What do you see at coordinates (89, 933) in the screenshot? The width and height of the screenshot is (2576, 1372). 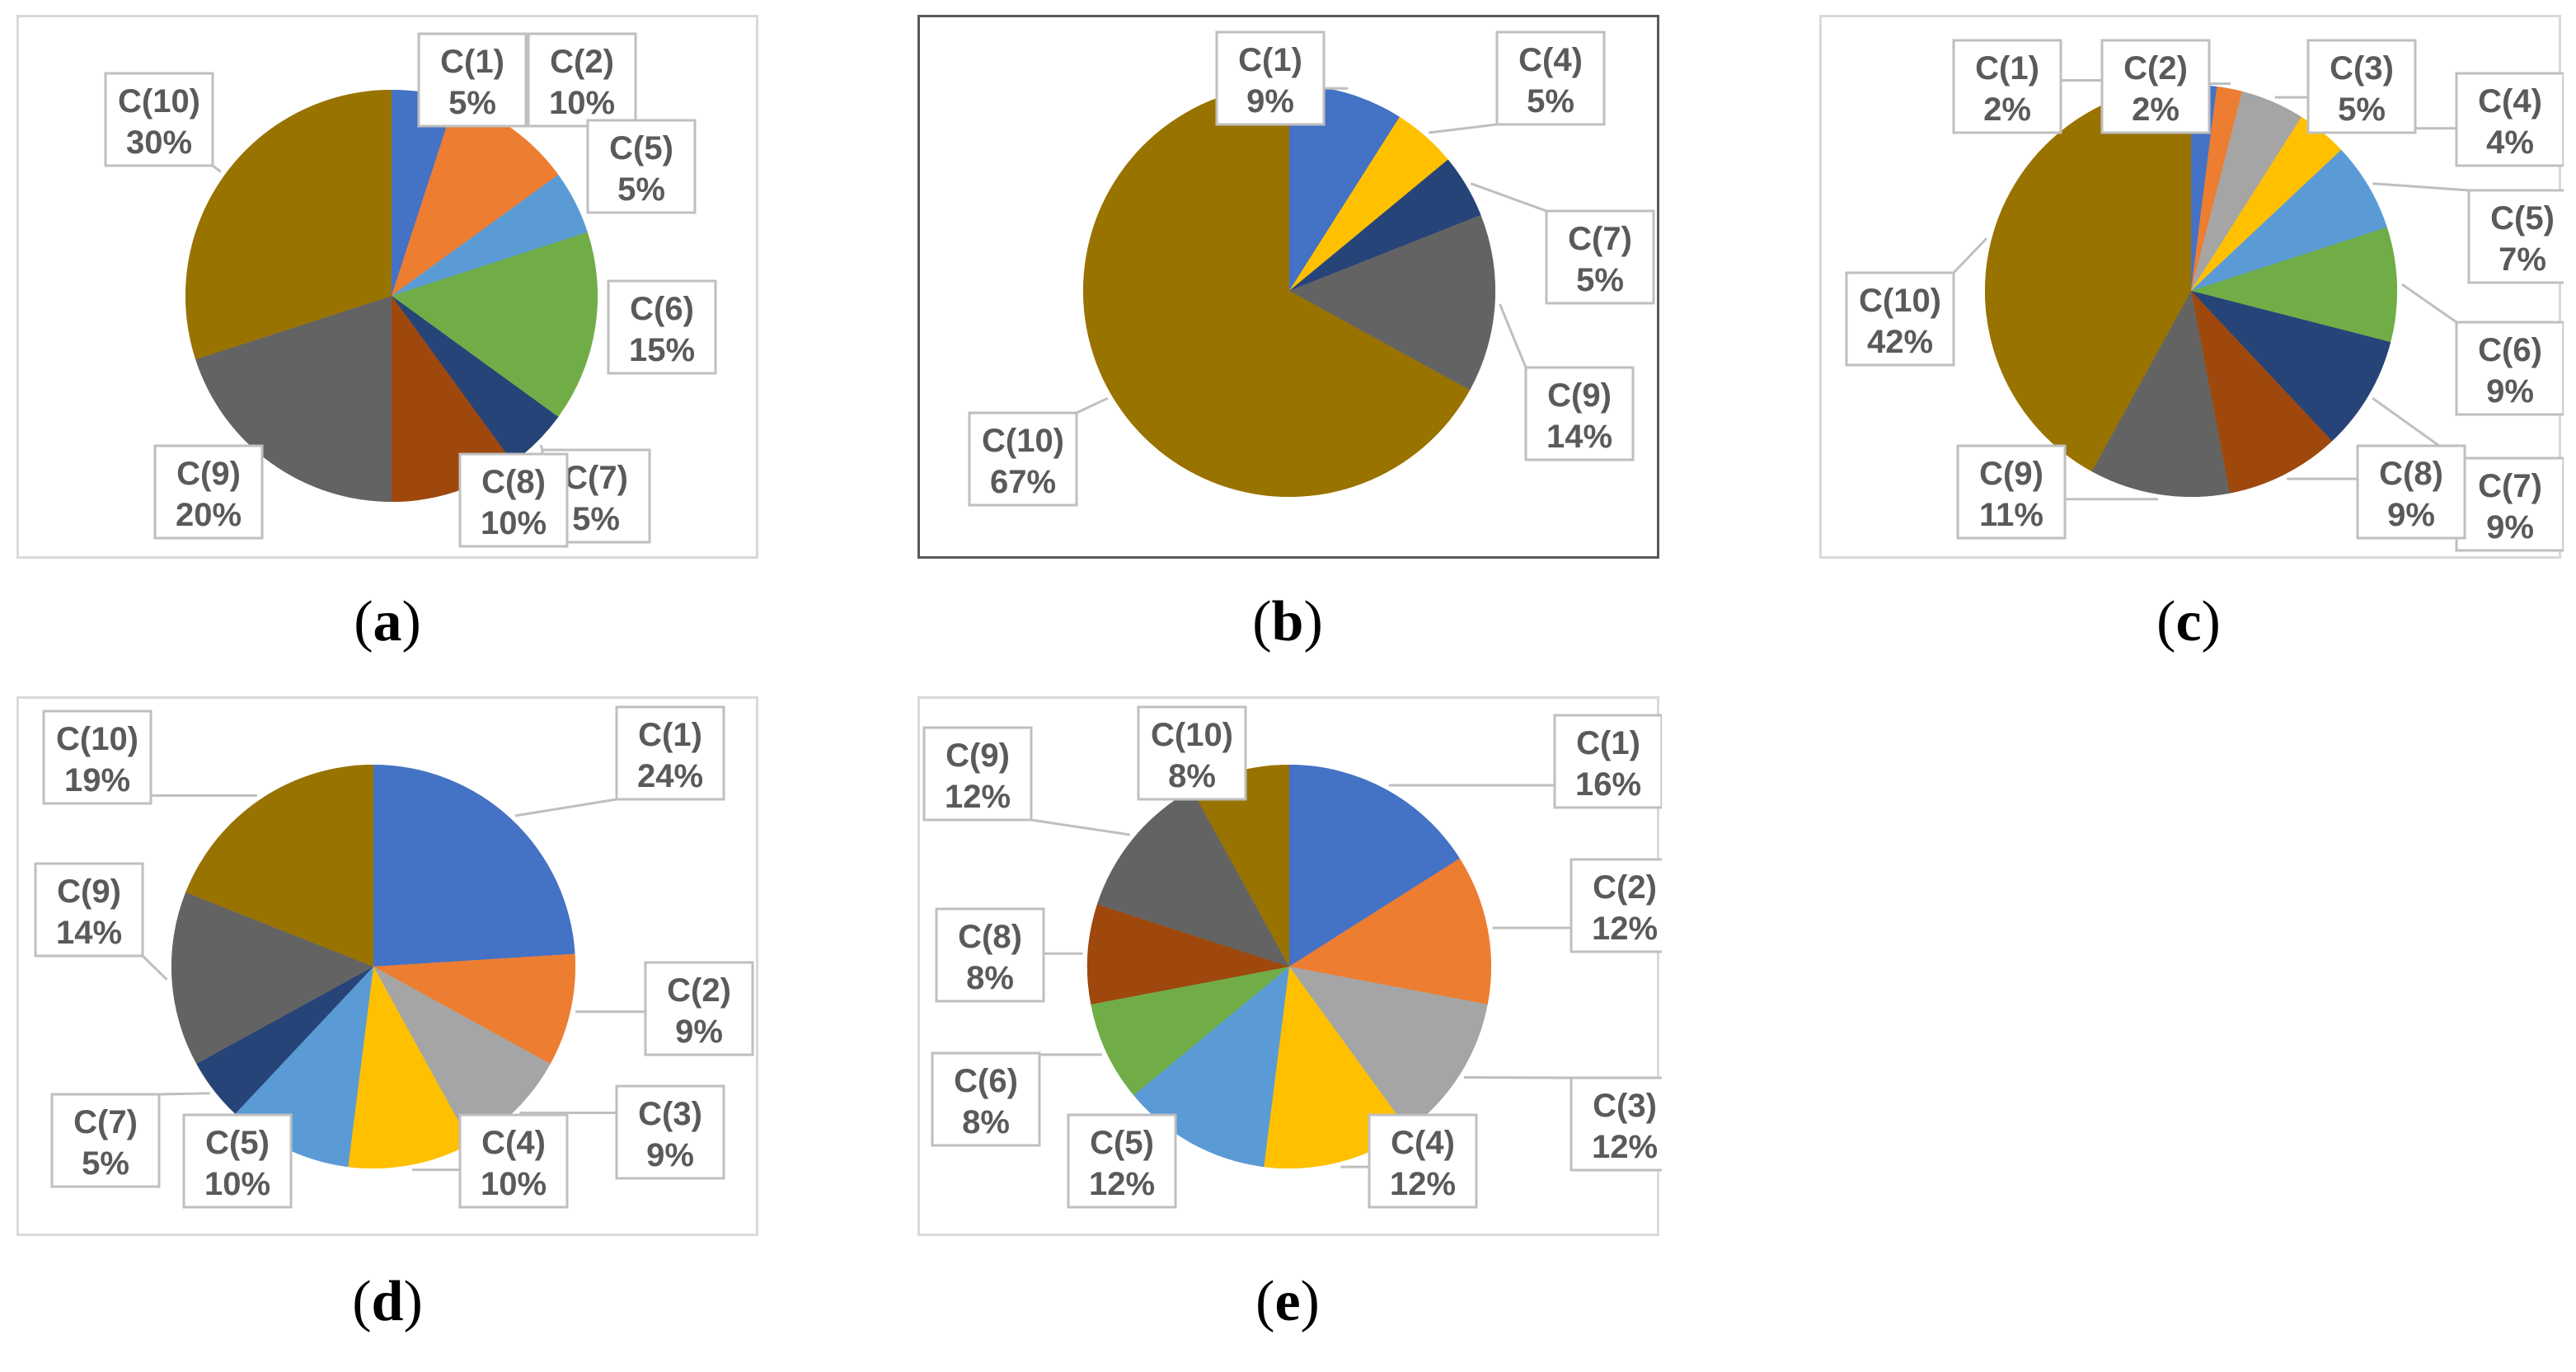 I see `slice-percent-label: 14%` at bounding box center [89, 933].